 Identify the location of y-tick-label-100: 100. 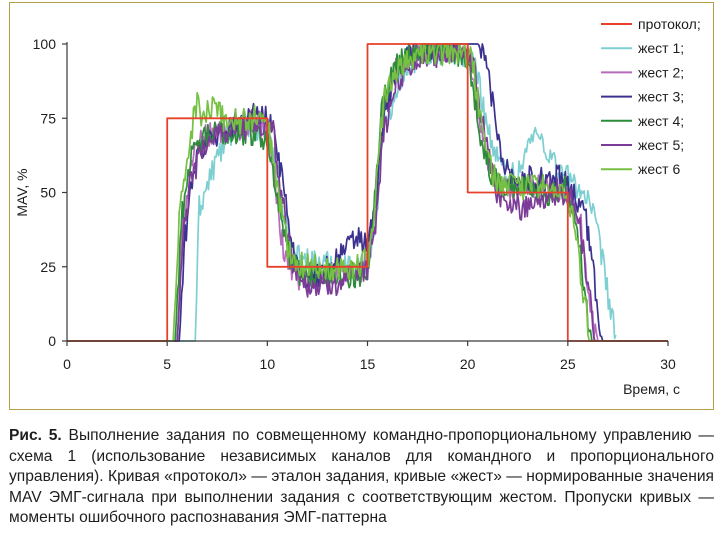
(45, 44).